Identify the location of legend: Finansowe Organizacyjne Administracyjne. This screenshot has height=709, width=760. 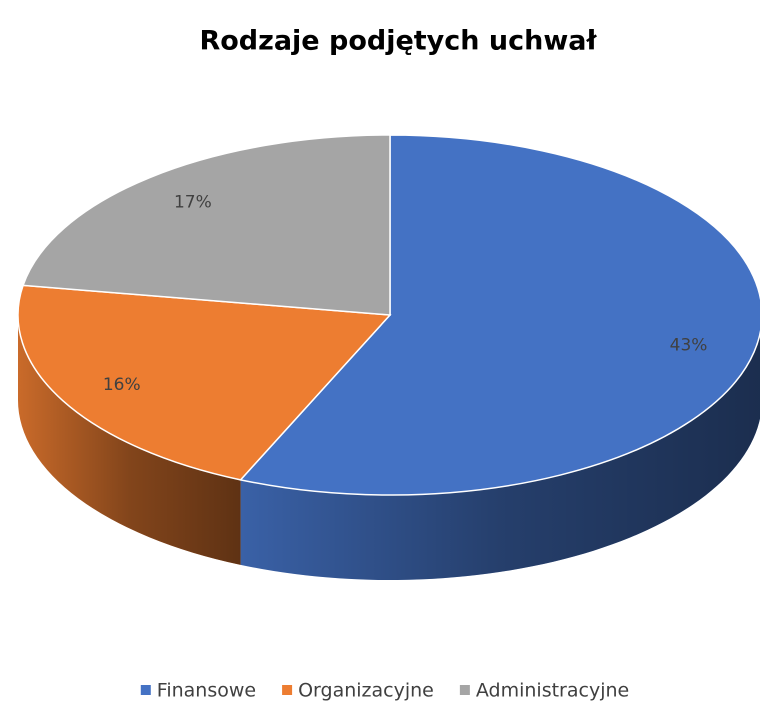
(384, 691).